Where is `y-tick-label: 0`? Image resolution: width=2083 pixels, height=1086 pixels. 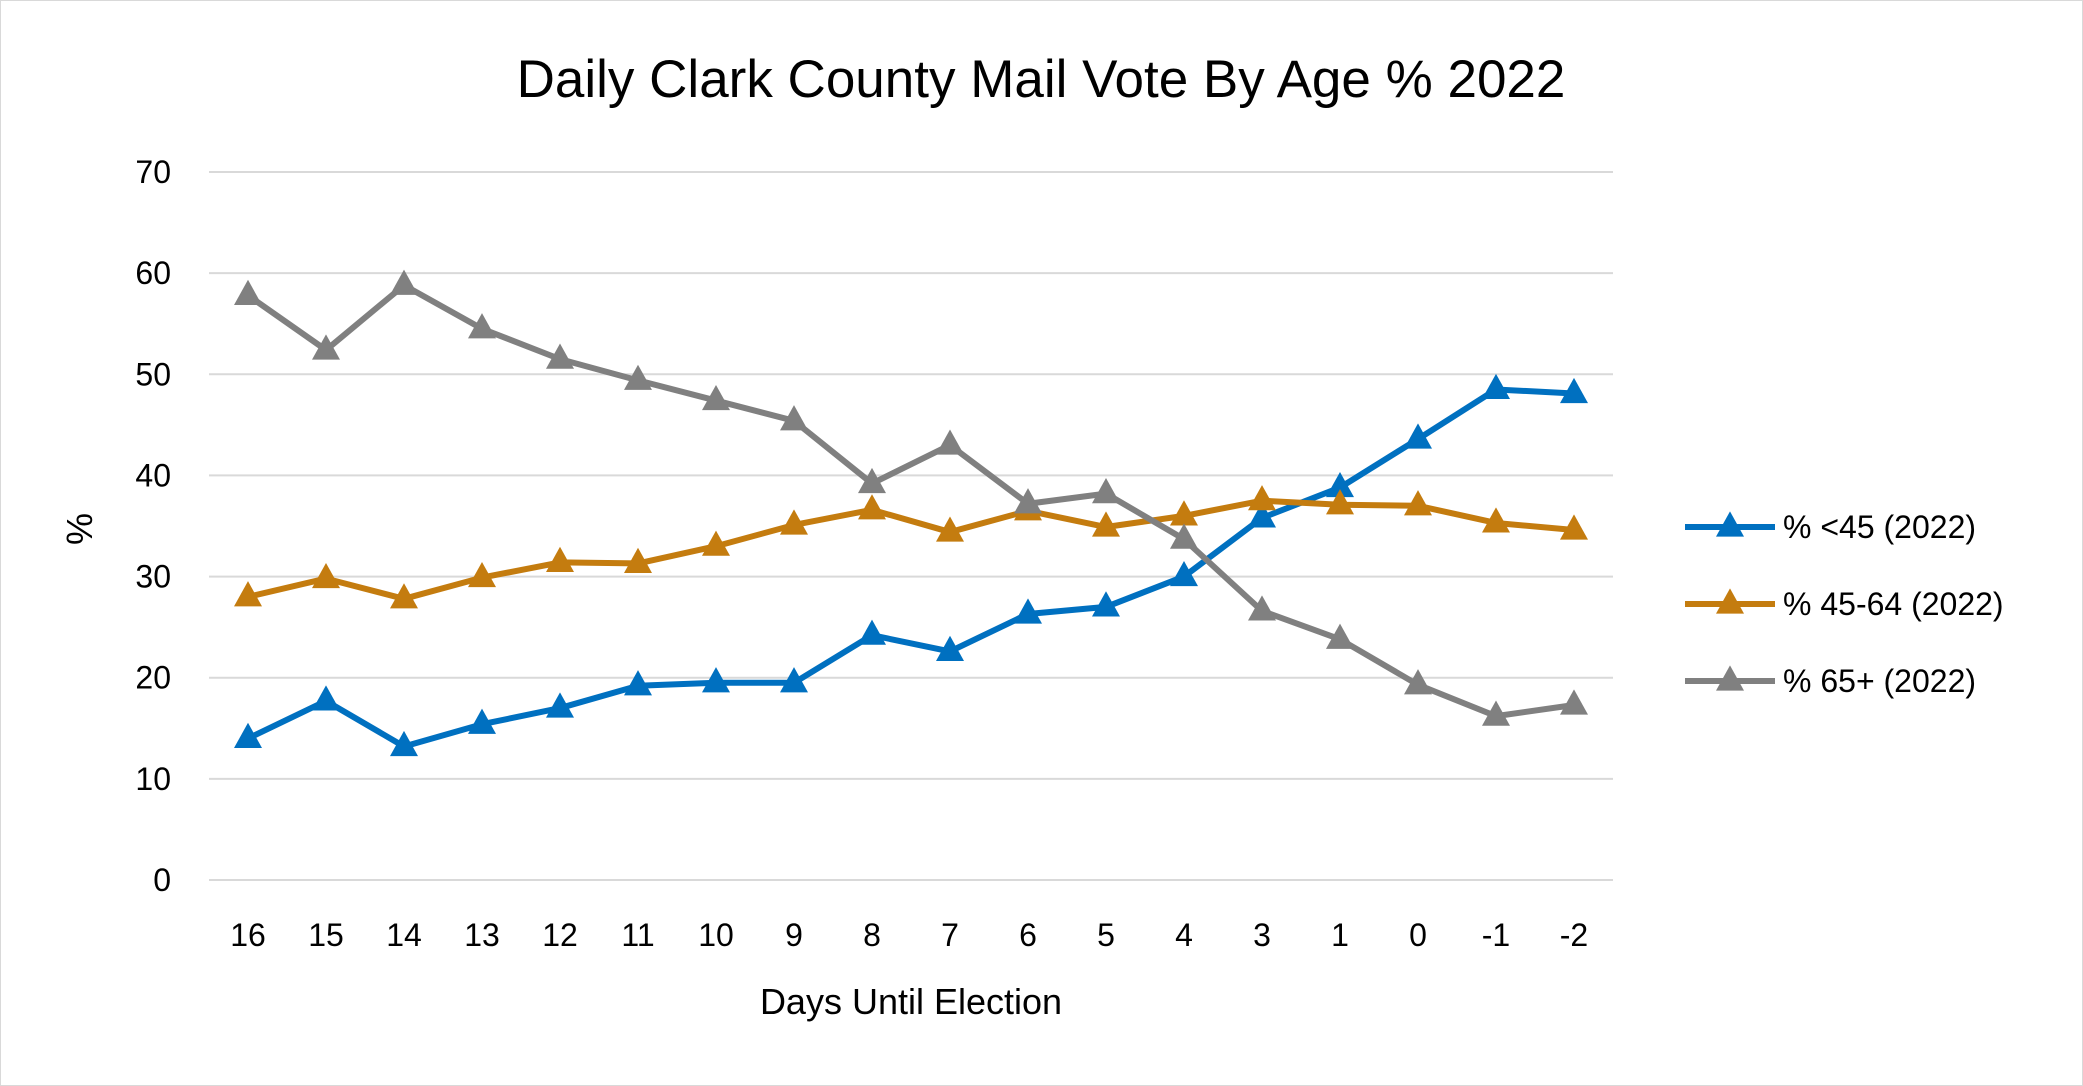 y-tick-label: 0 is located at coordinates (162, 880).